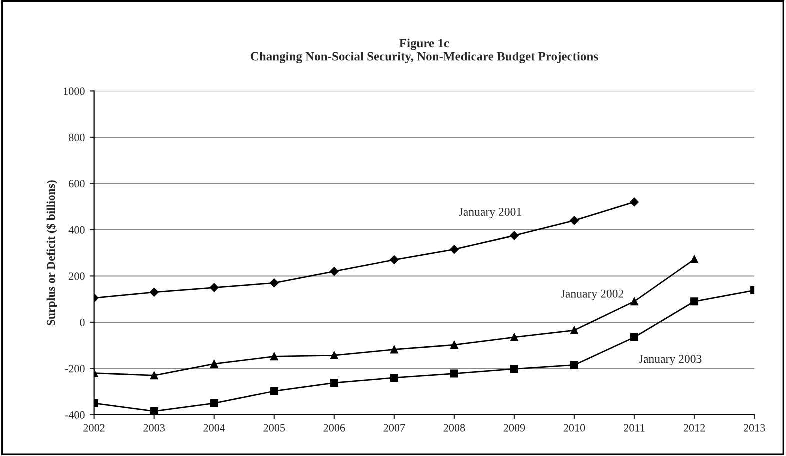  I want to click on y-tick-label: 200, so click(77, 276).